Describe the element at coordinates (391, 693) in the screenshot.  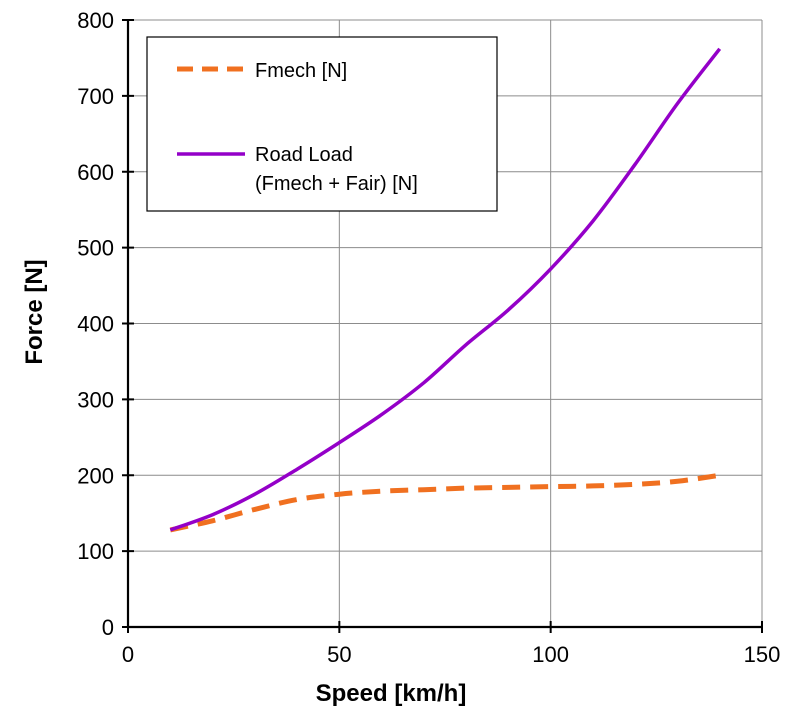
I see `x-axis-title: Speed [km/h]` at that location.